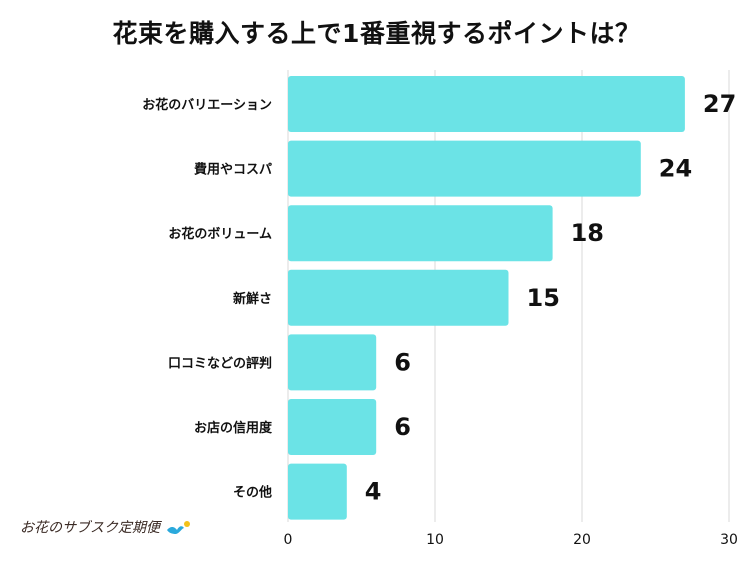  What do you see at coordinates (233, 170) in the screenshot?
I see `category-label-1: 費用やコスパ` at bounding box center [233, 170].